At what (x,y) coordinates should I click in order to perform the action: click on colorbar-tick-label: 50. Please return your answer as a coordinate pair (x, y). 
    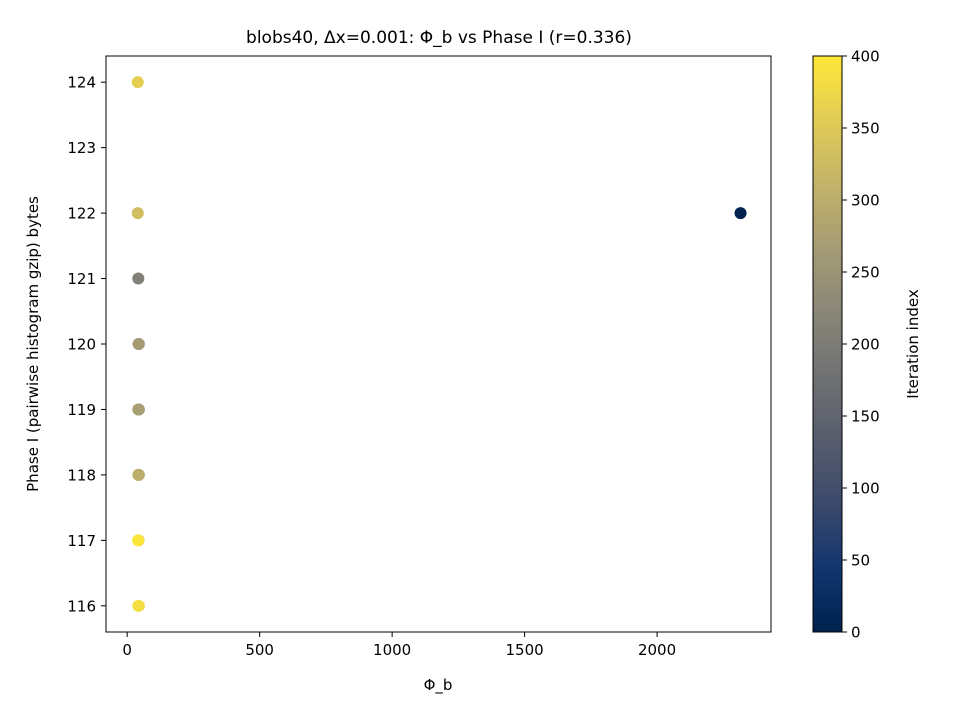
    Looking at the image, I should click on (860, 561).